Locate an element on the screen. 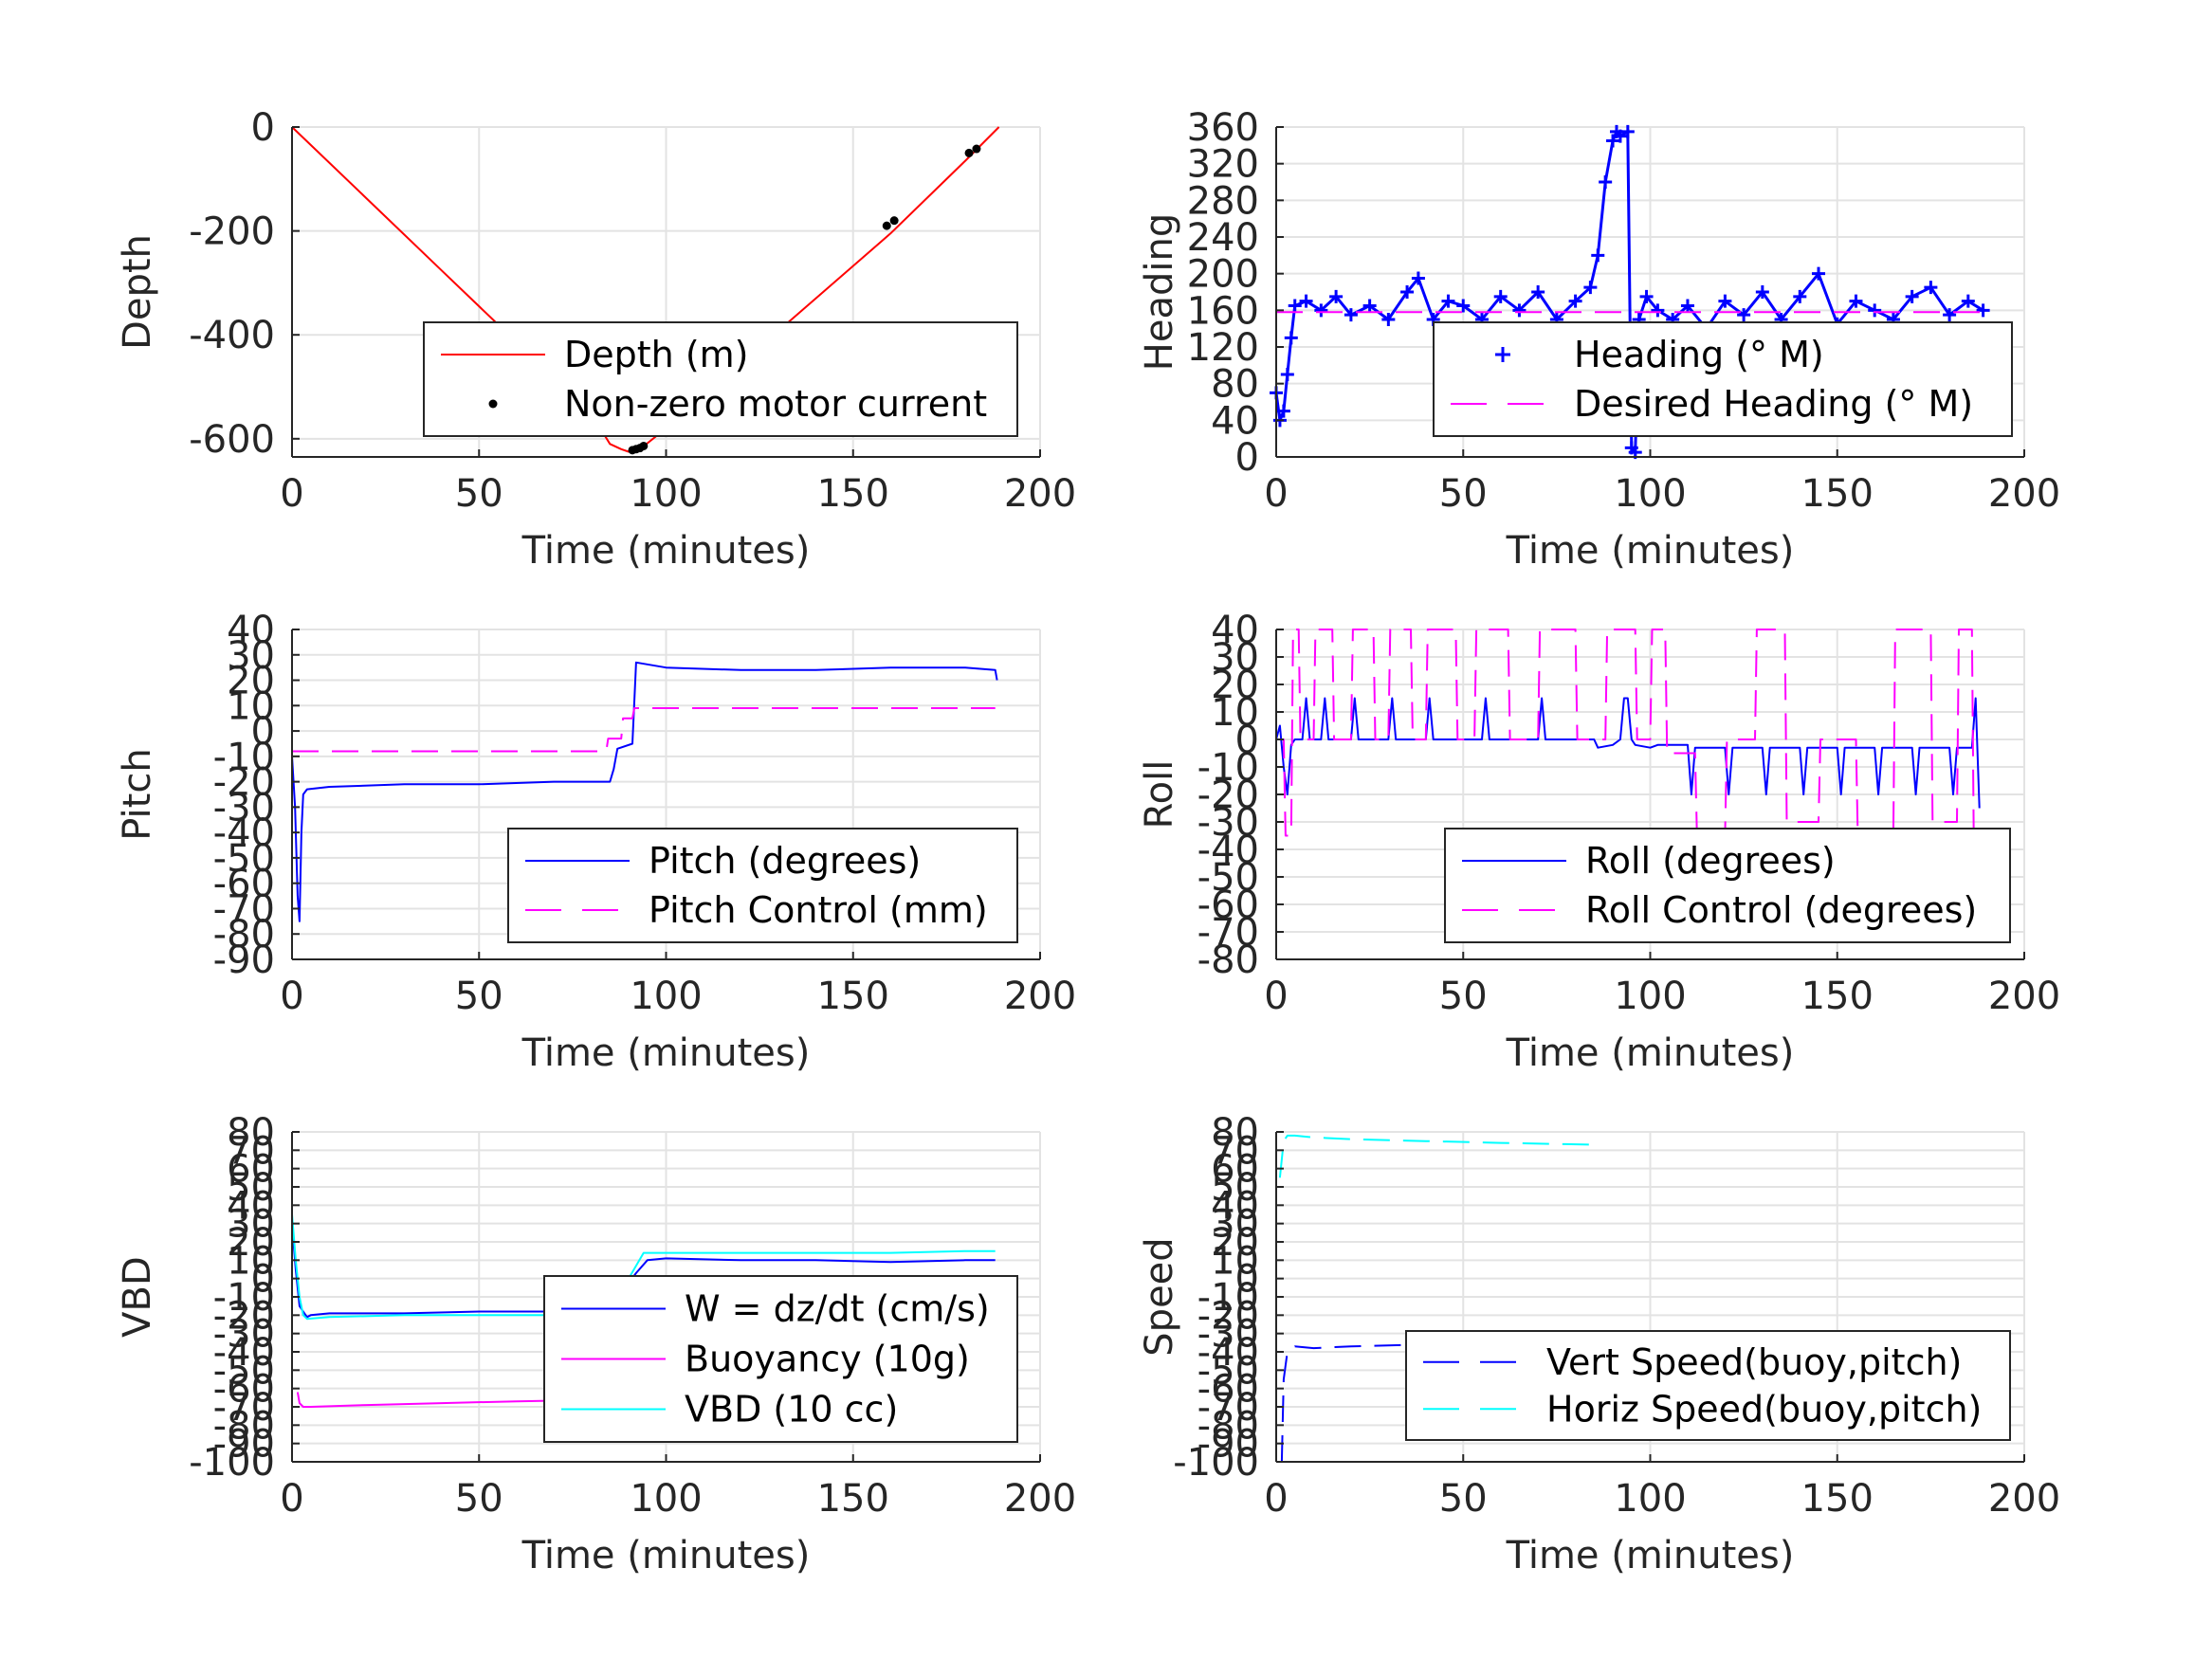  pitch-xlabel: Time (minutes) is located at coordinates (666, 1053).